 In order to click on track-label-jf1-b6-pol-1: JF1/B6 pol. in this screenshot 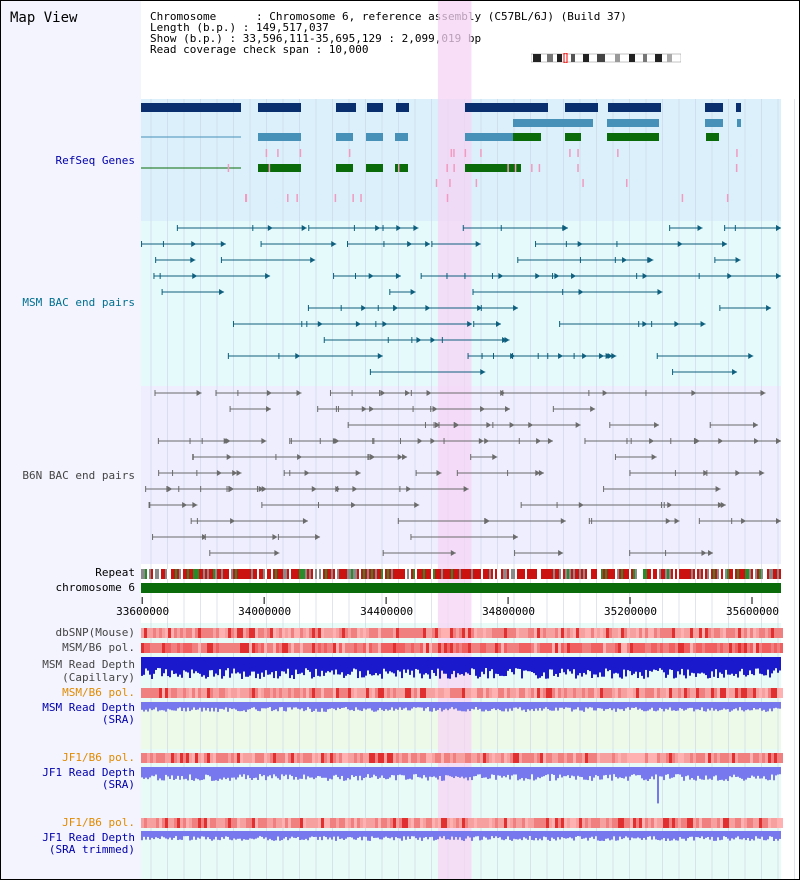, I will do `click(98, 757)`.